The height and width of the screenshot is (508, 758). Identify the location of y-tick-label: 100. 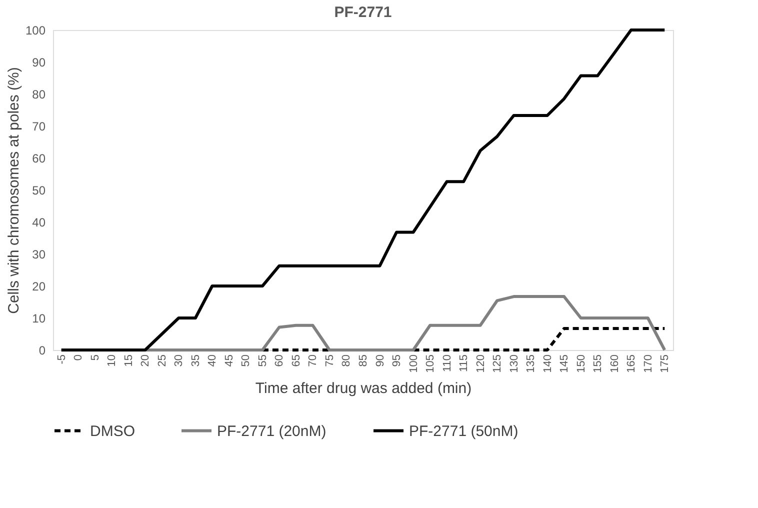
(35, 31).